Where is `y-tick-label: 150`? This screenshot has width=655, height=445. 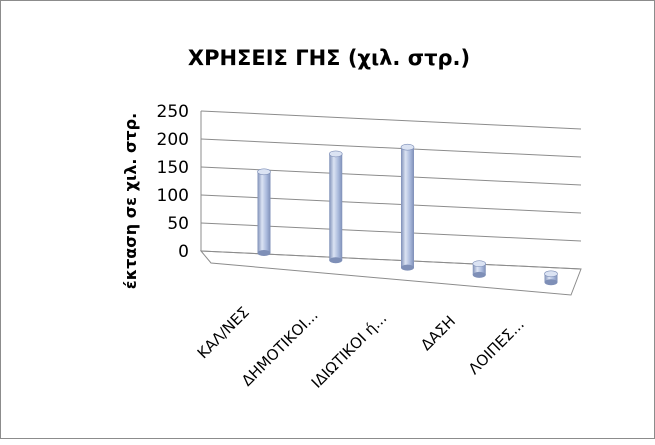 y-tick-label: 150 is located at coordinates (173, 168).